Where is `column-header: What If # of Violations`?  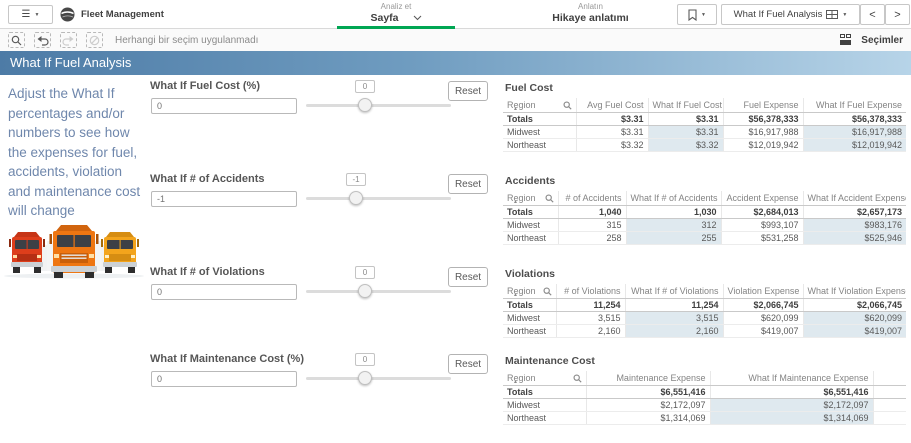
column-header: What If # of Violations is located at coordinates (673, 291).